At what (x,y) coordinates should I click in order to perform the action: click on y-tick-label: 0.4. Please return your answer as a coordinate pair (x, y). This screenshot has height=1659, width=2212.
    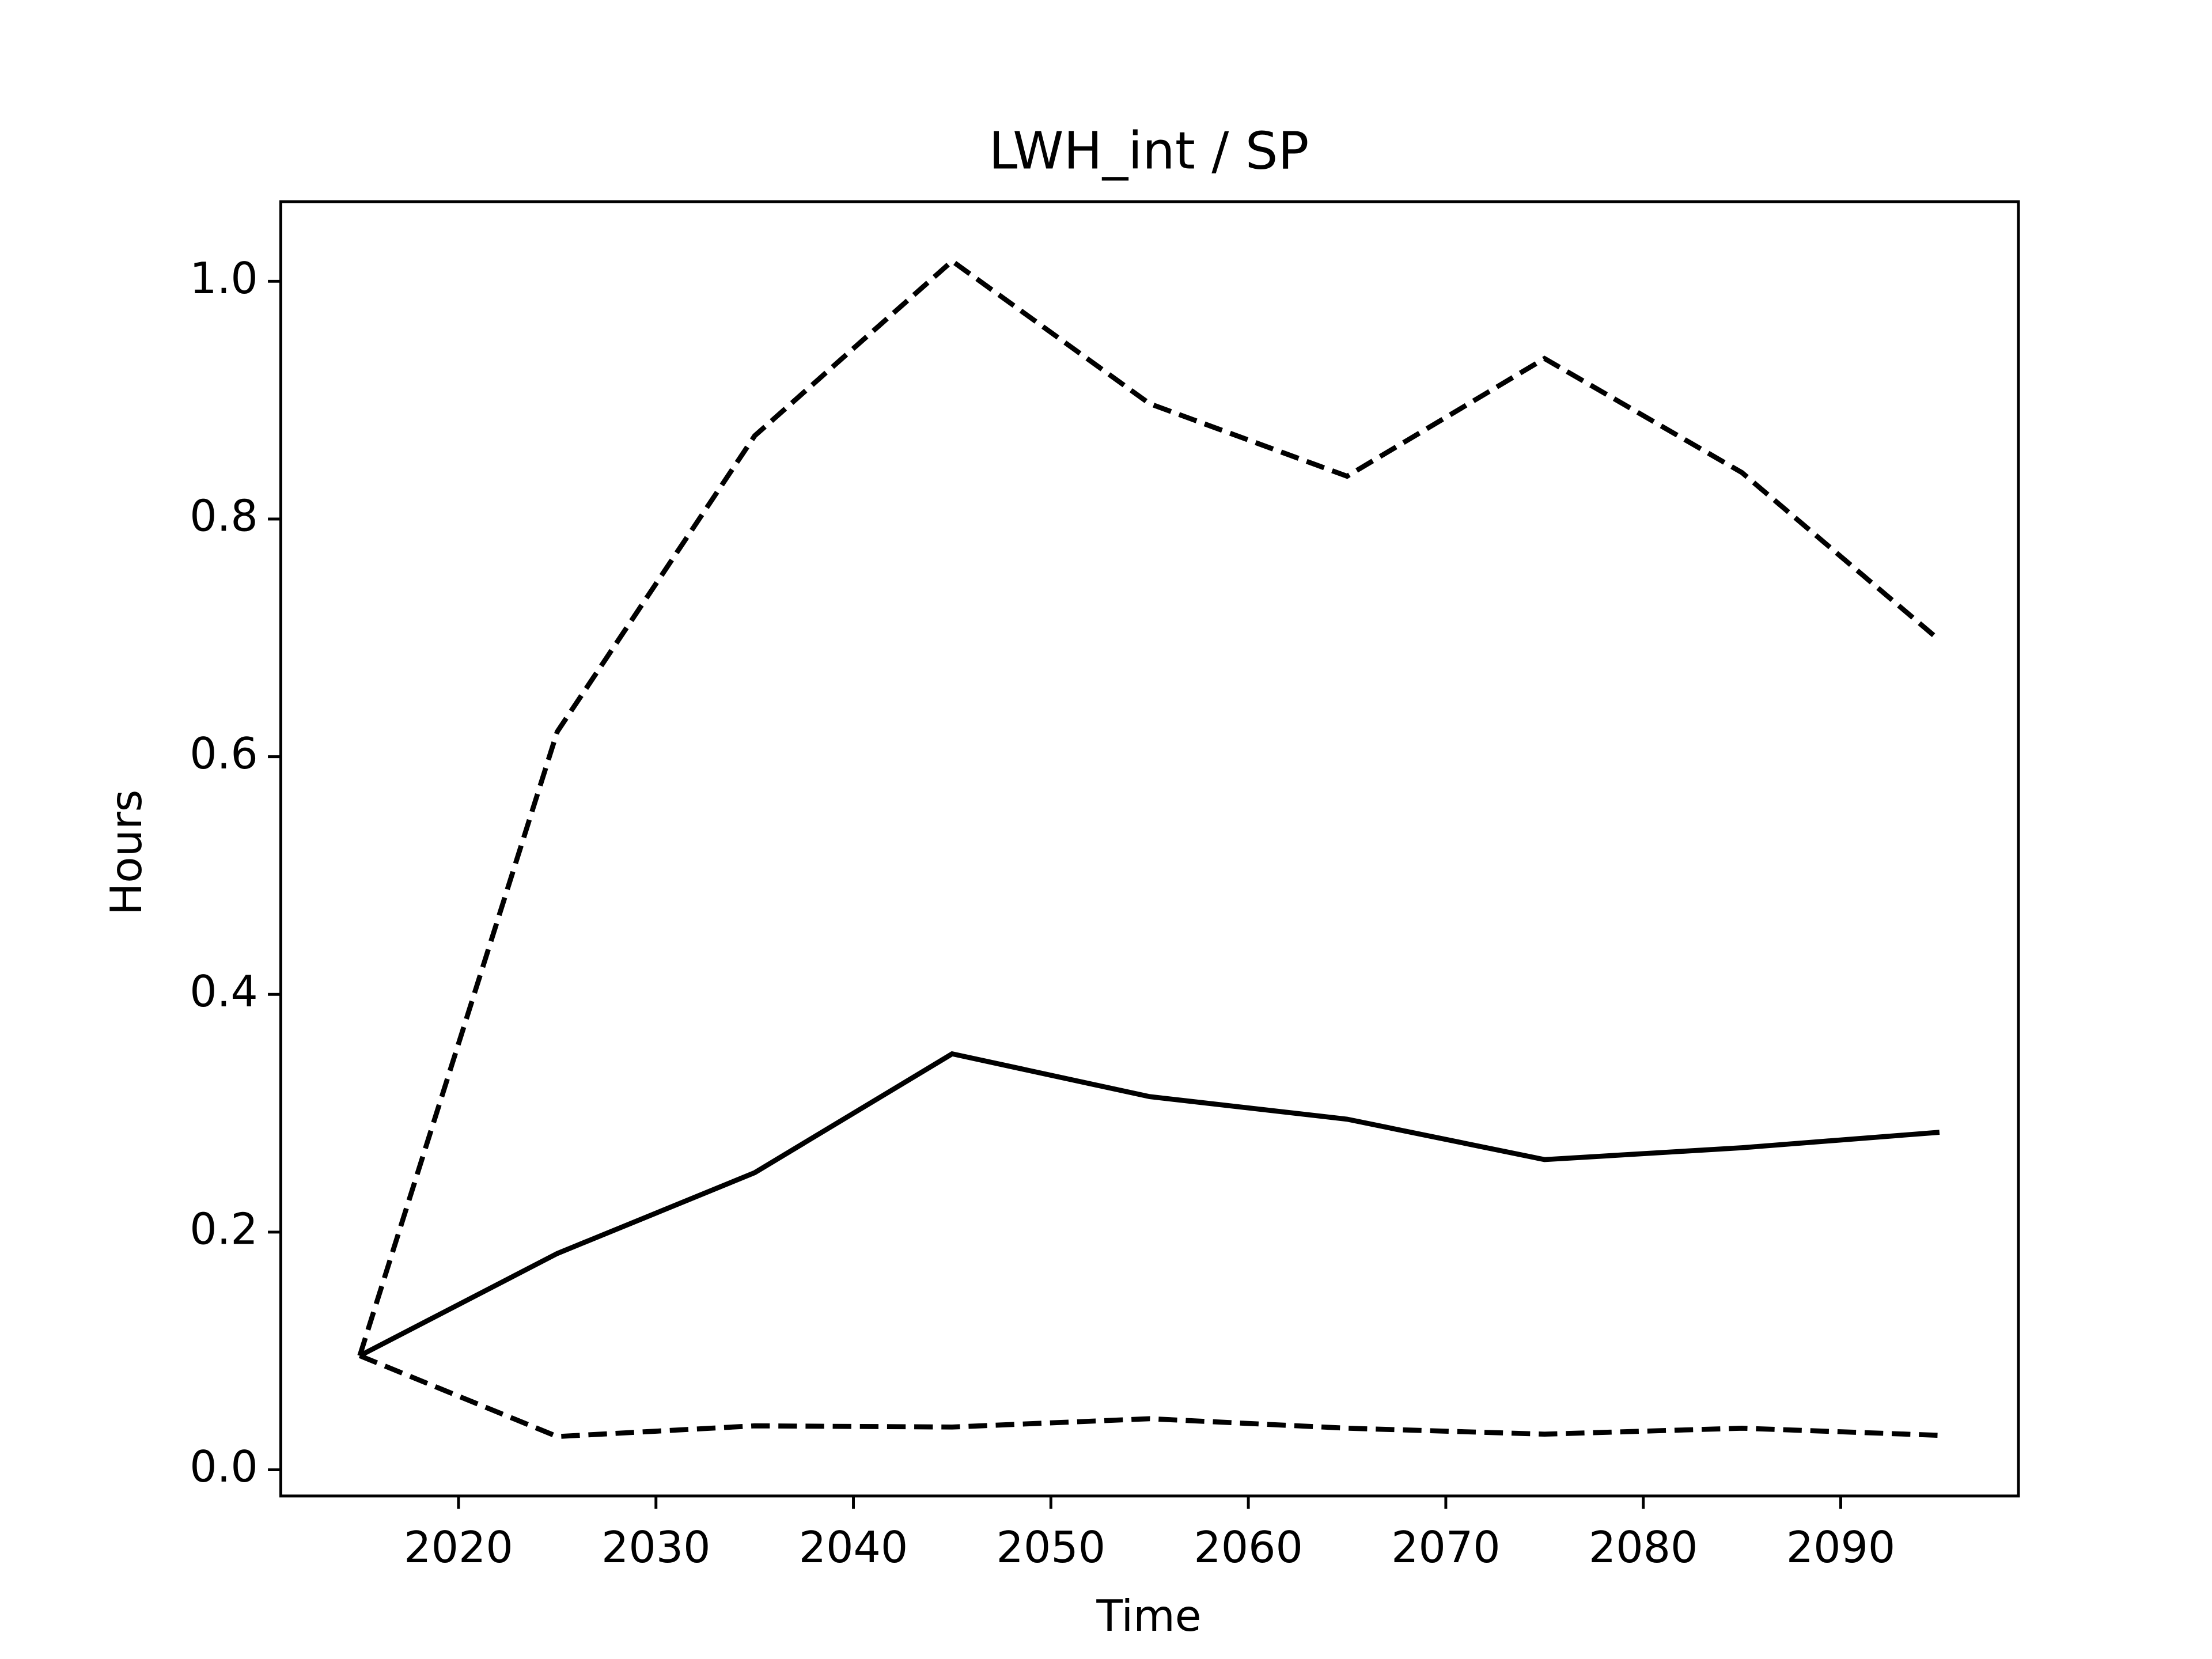
    Looking at the image, I should click on (223, 992).